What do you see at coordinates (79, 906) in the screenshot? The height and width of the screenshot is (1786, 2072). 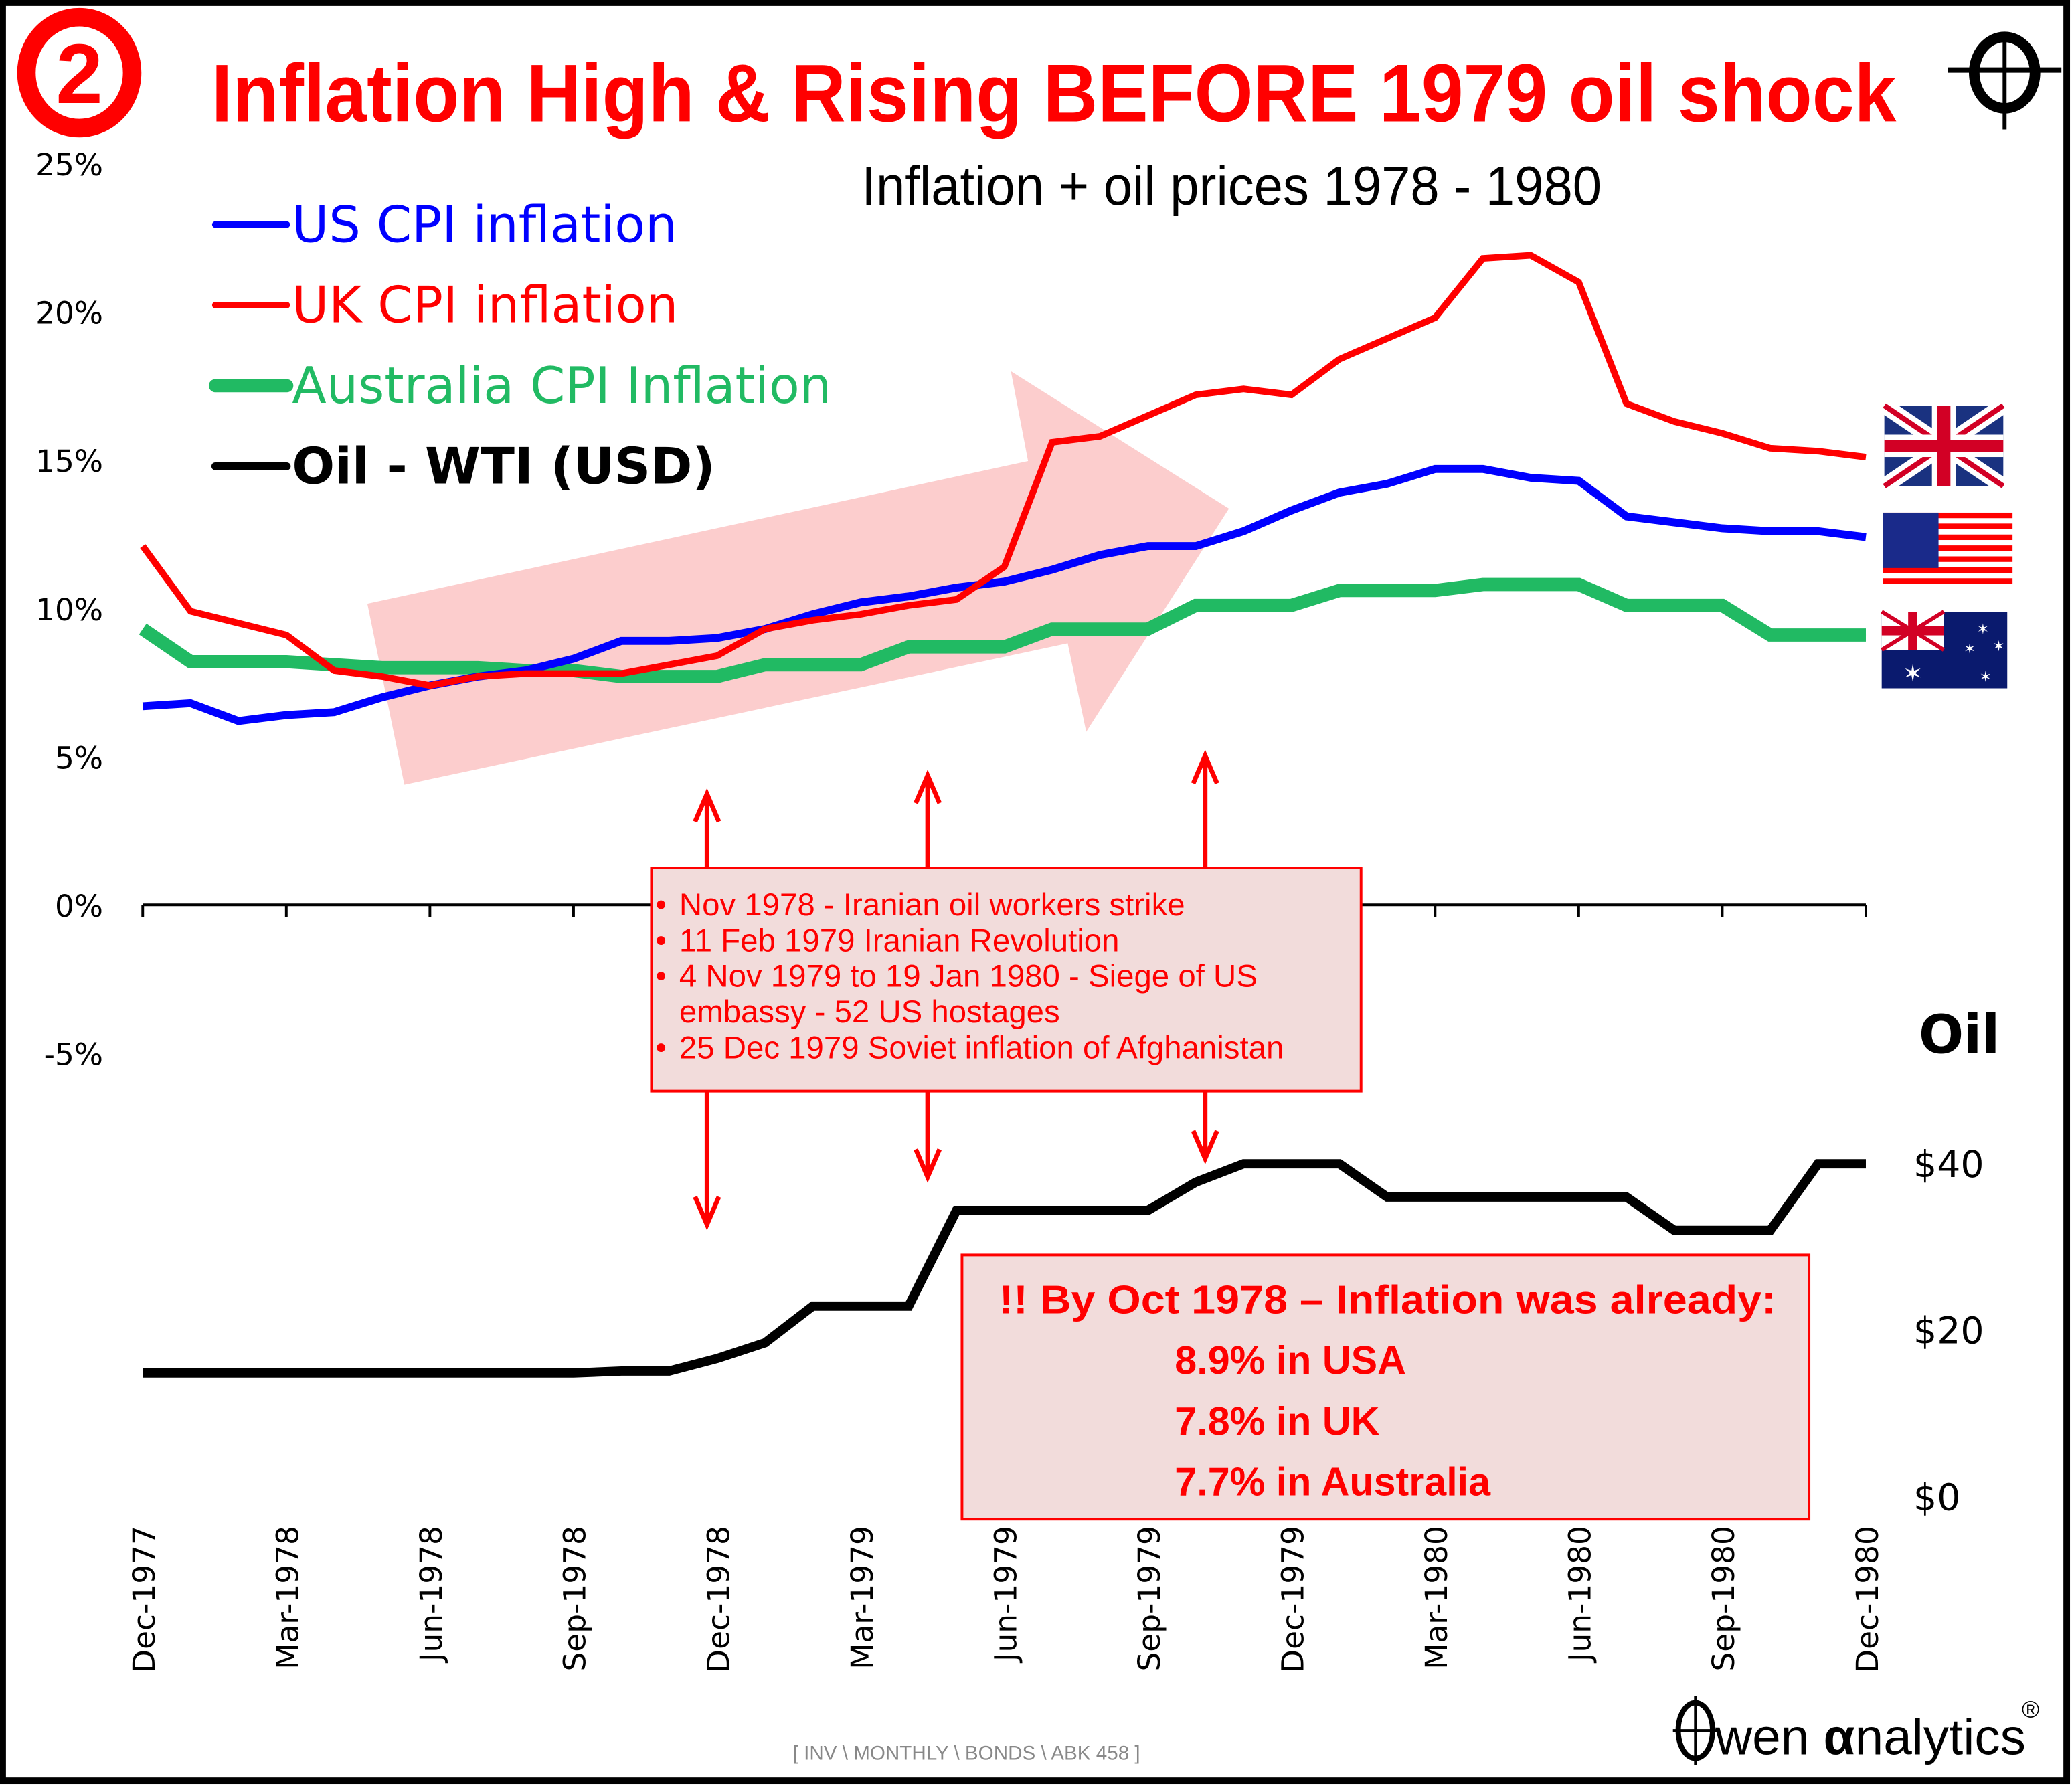 I see `left-tick-label: 0%` at bounding box center [79, 906].